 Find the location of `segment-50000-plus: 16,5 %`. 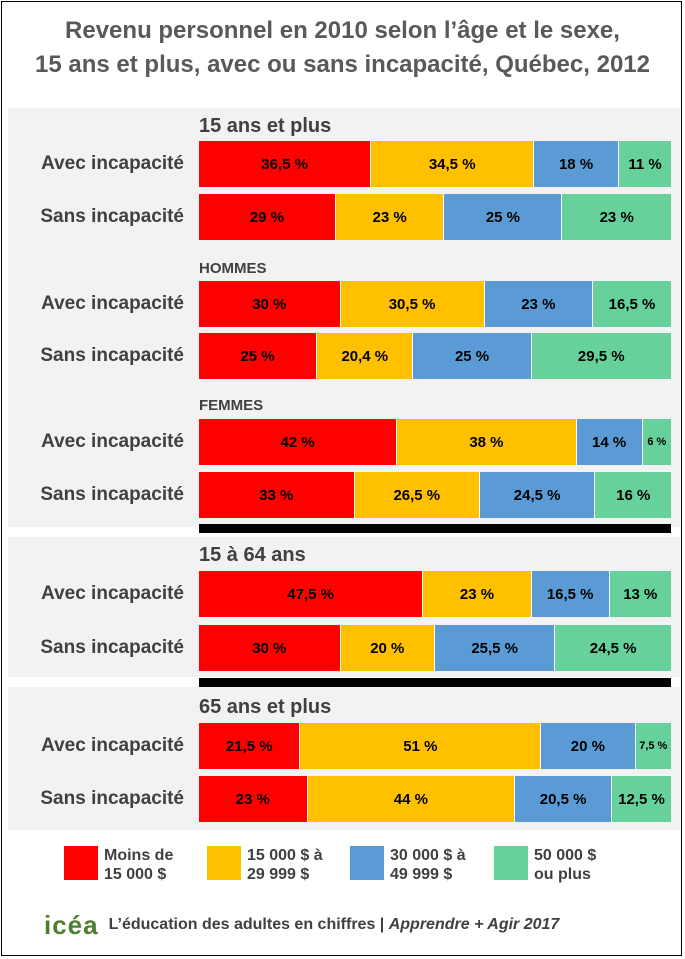

segment-50000-plus: 16,5 % is located at coordinates (632, 304).